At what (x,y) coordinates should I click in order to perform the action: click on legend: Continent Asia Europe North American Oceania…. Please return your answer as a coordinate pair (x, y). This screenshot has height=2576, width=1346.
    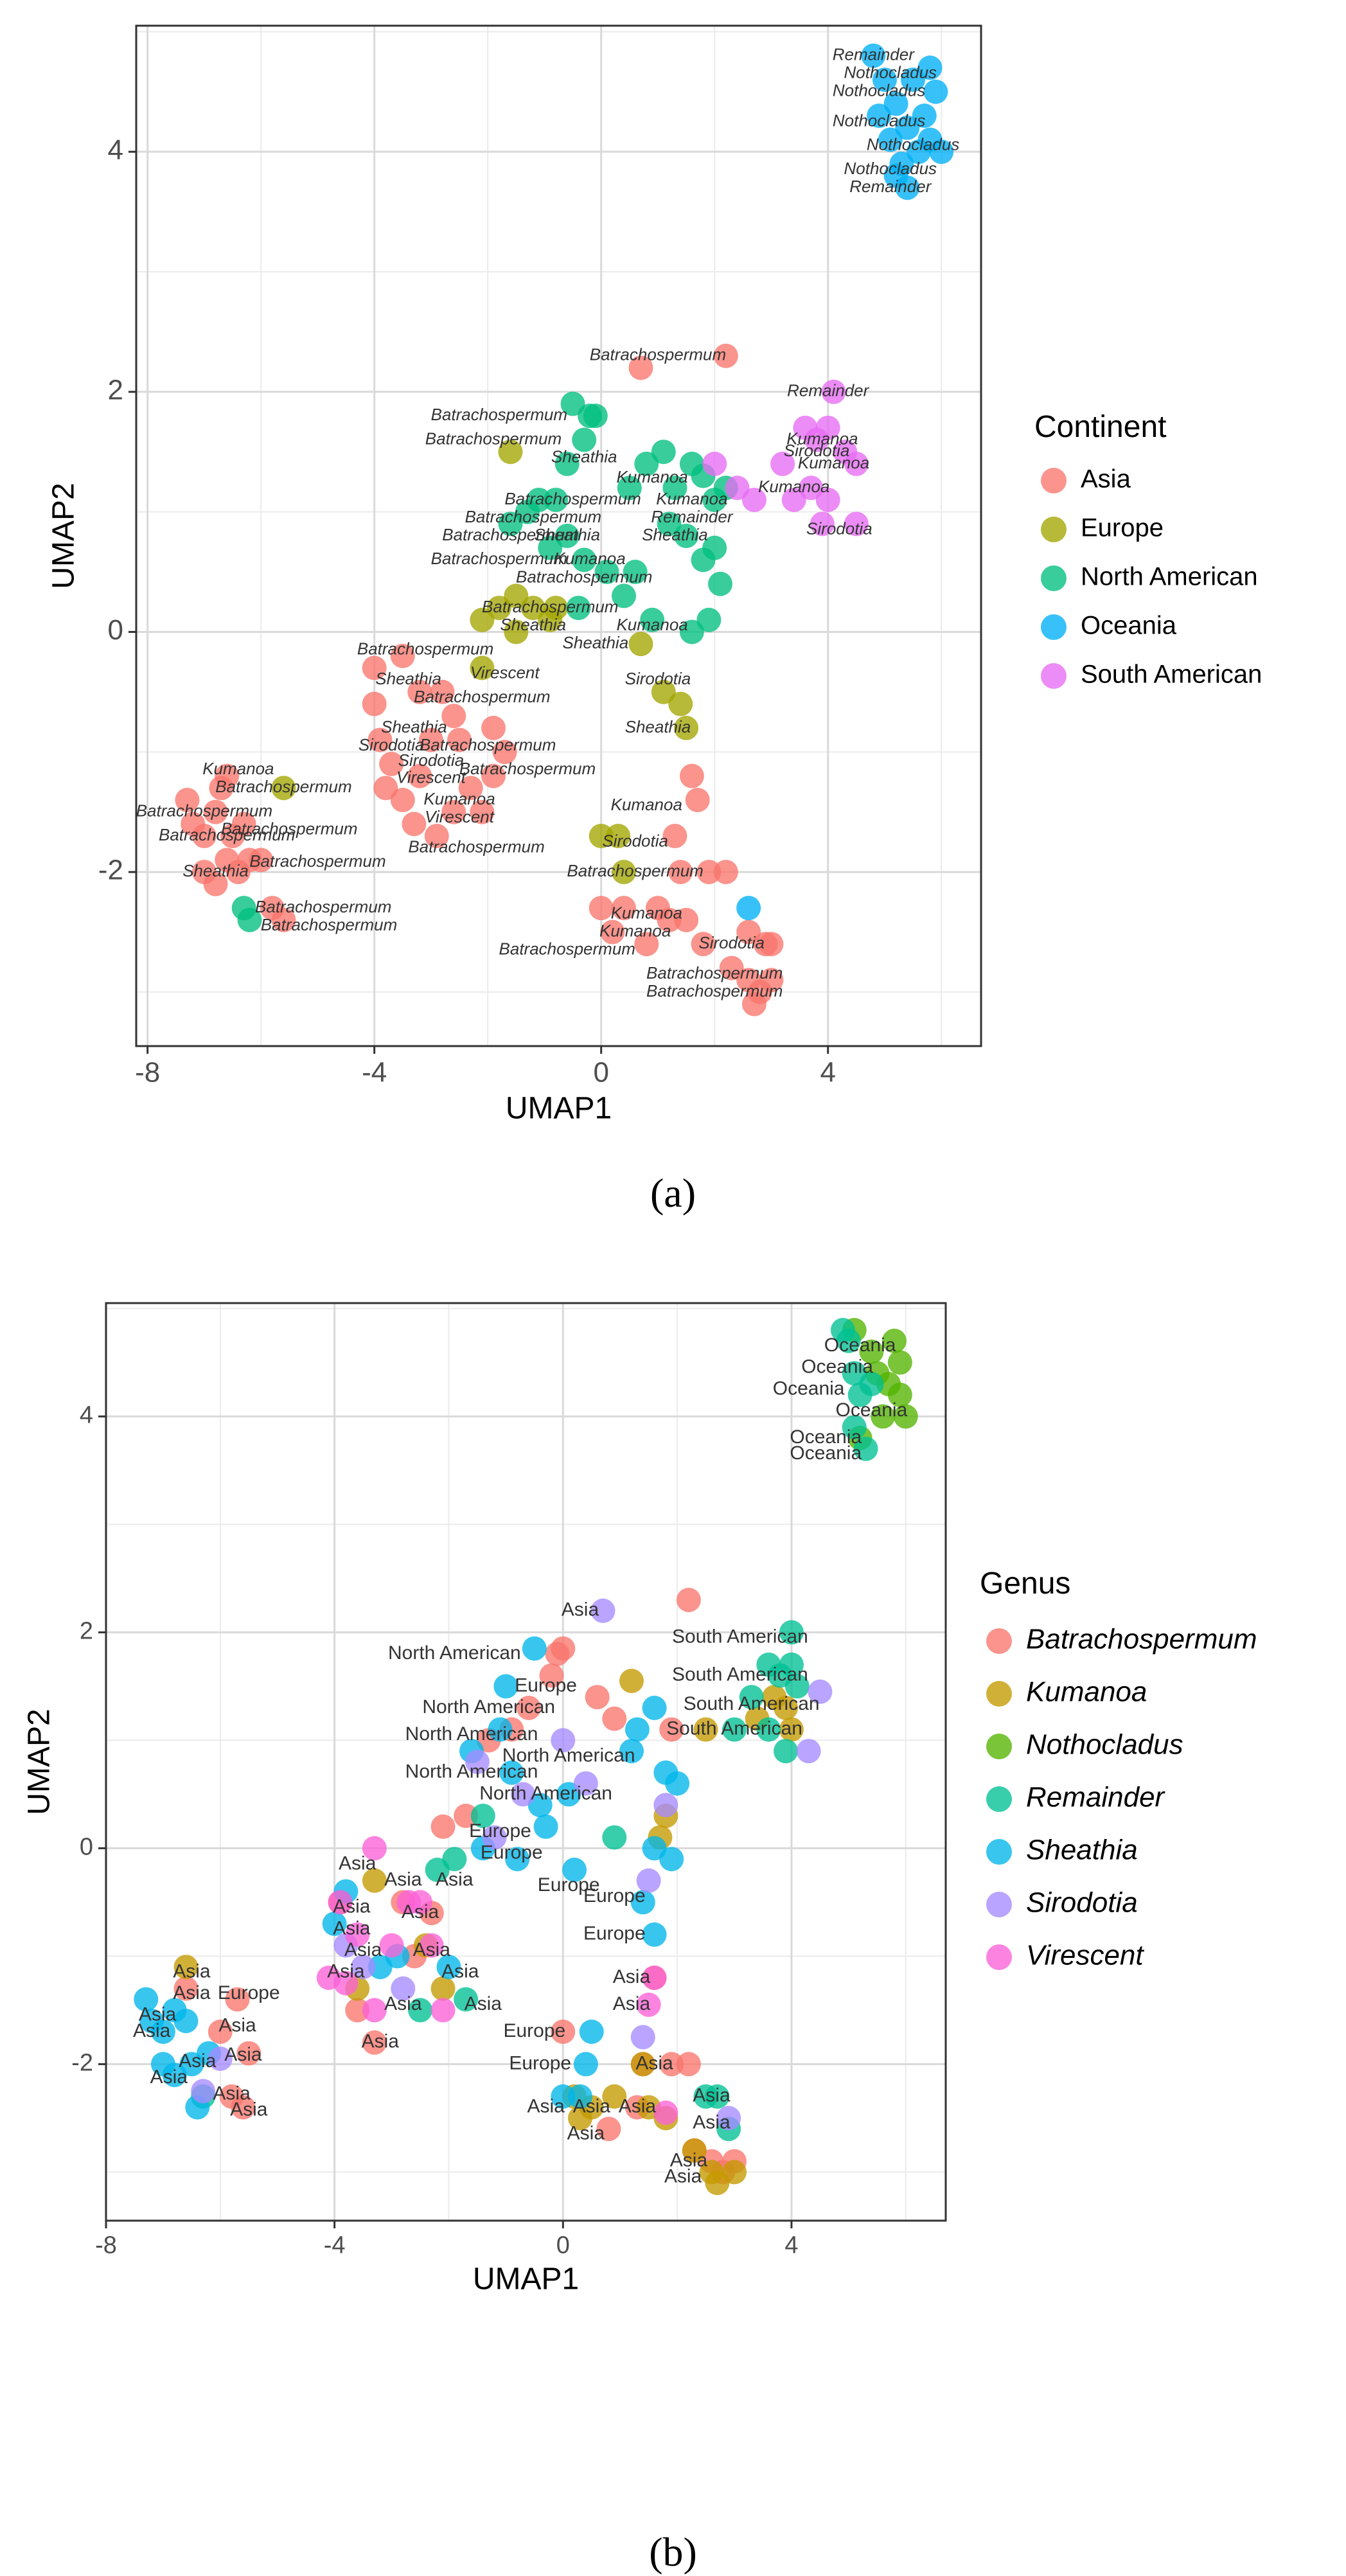
    Looking at the image, I should click on (1148, 550).